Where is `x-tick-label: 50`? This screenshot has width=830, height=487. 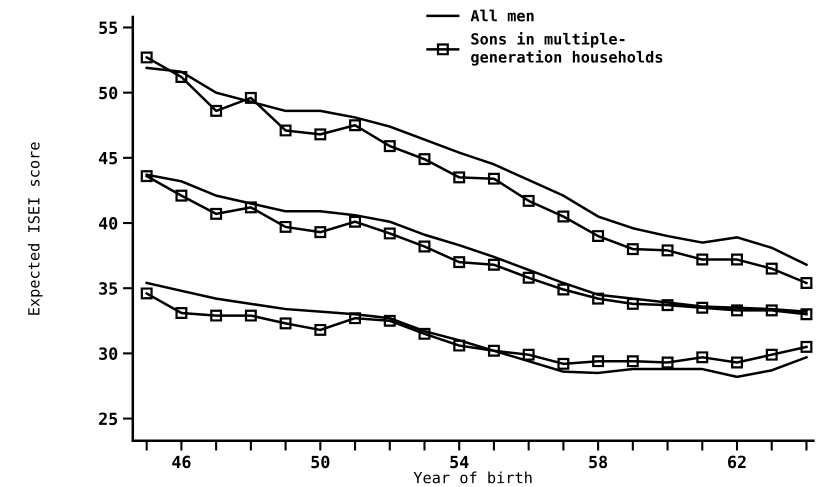
x-tick-label: 50 is located at coordinates (320, 462).